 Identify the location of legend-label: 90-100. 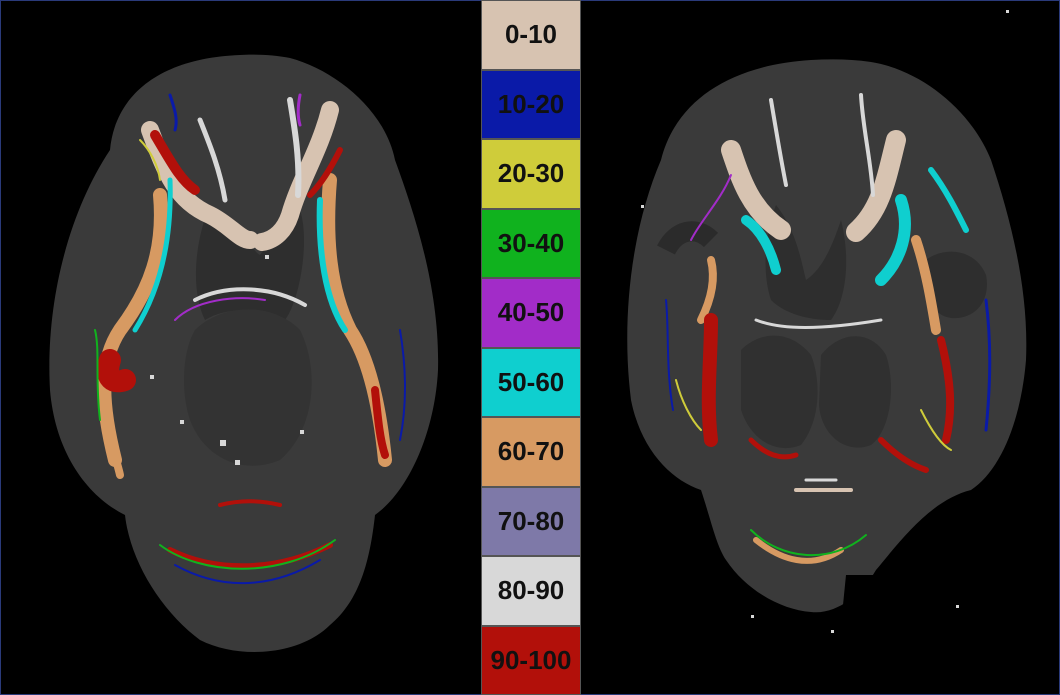
(531, 659).